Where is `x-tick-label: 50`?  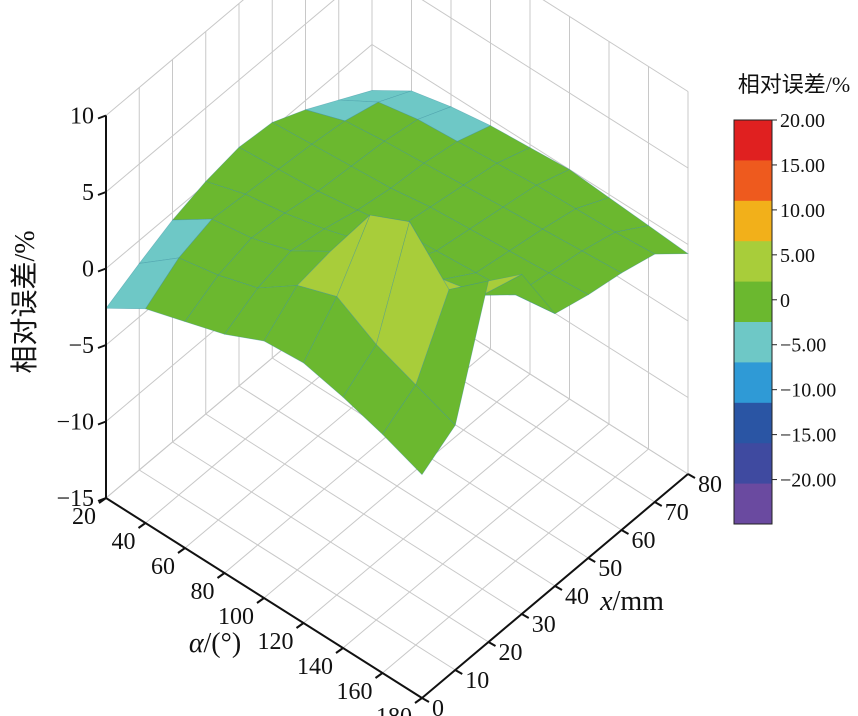
x-tick-label: 50 is located at coordinates (610, 569).